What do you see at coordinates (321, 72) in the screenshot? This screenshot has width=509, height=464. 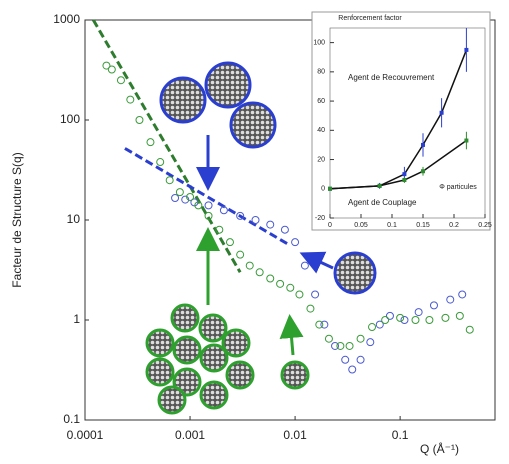 I see `y-tick-label: 80` at bounding box center [321, 72].